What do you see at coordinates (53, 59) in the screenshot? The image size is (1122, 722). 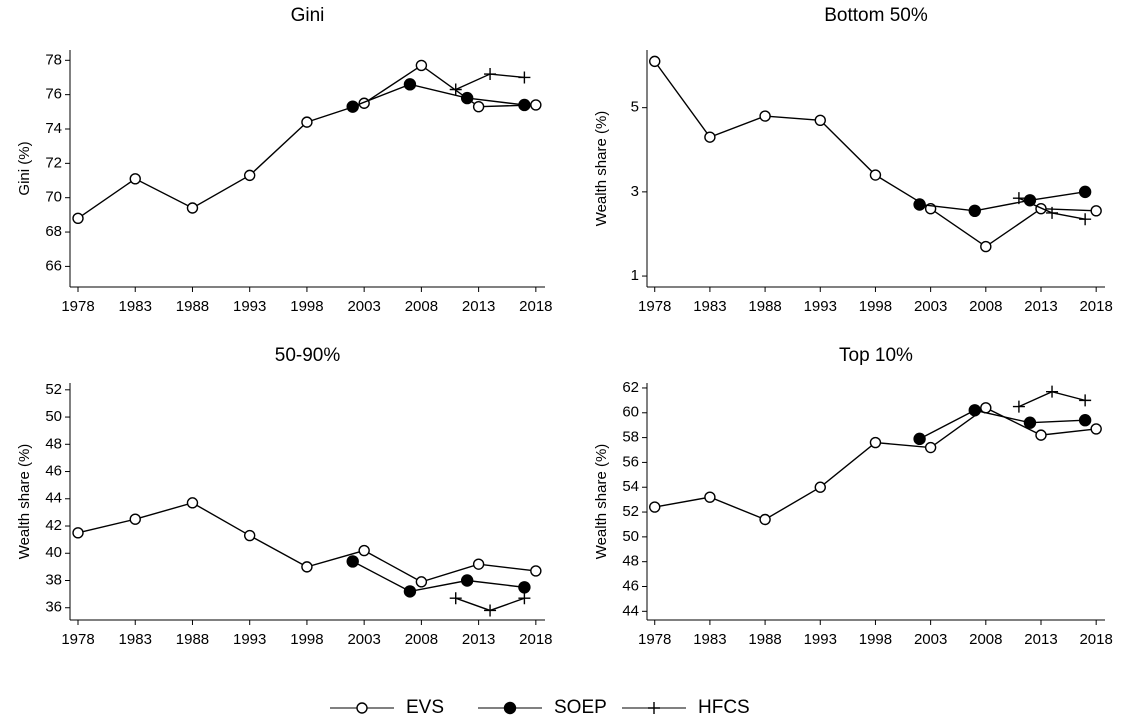 I see `y-tick-label: 78` at bounding box center [53, 59].